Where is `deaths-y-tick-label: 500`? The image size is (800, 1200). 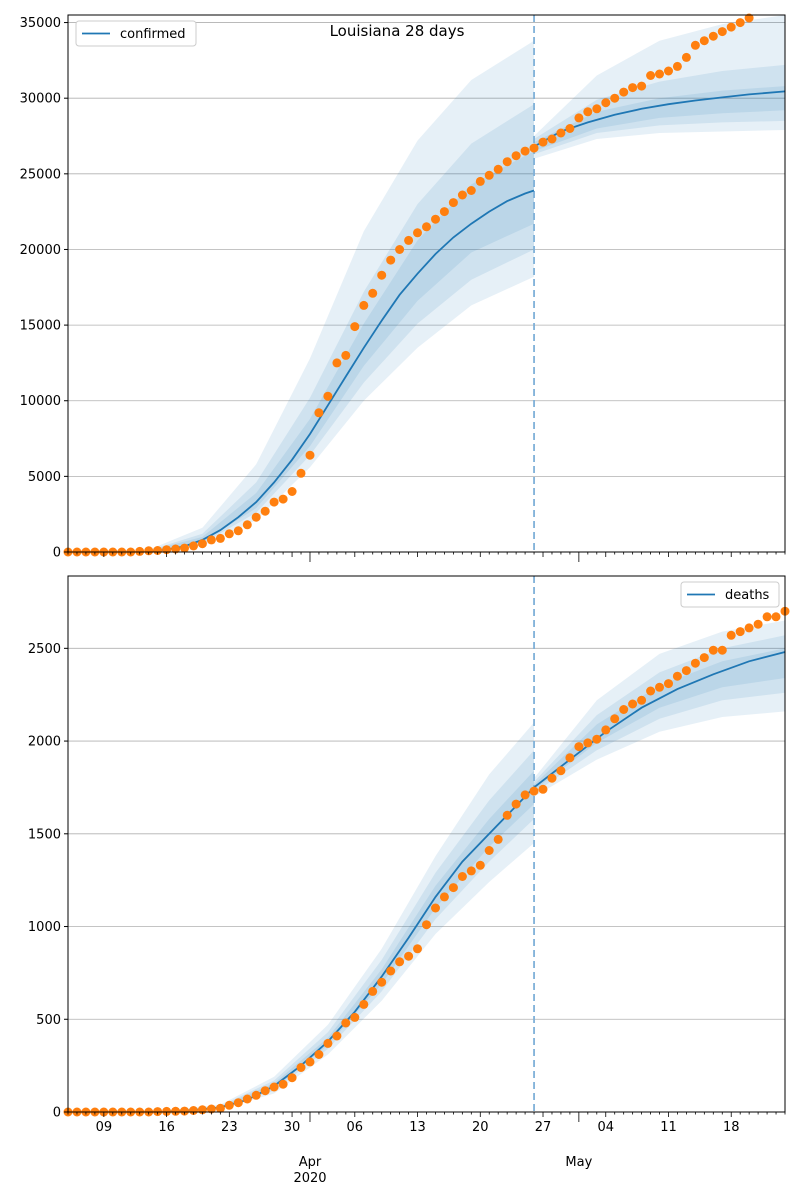 deaths-y-tick-label: 500 is located at coordinates (48, 1020).